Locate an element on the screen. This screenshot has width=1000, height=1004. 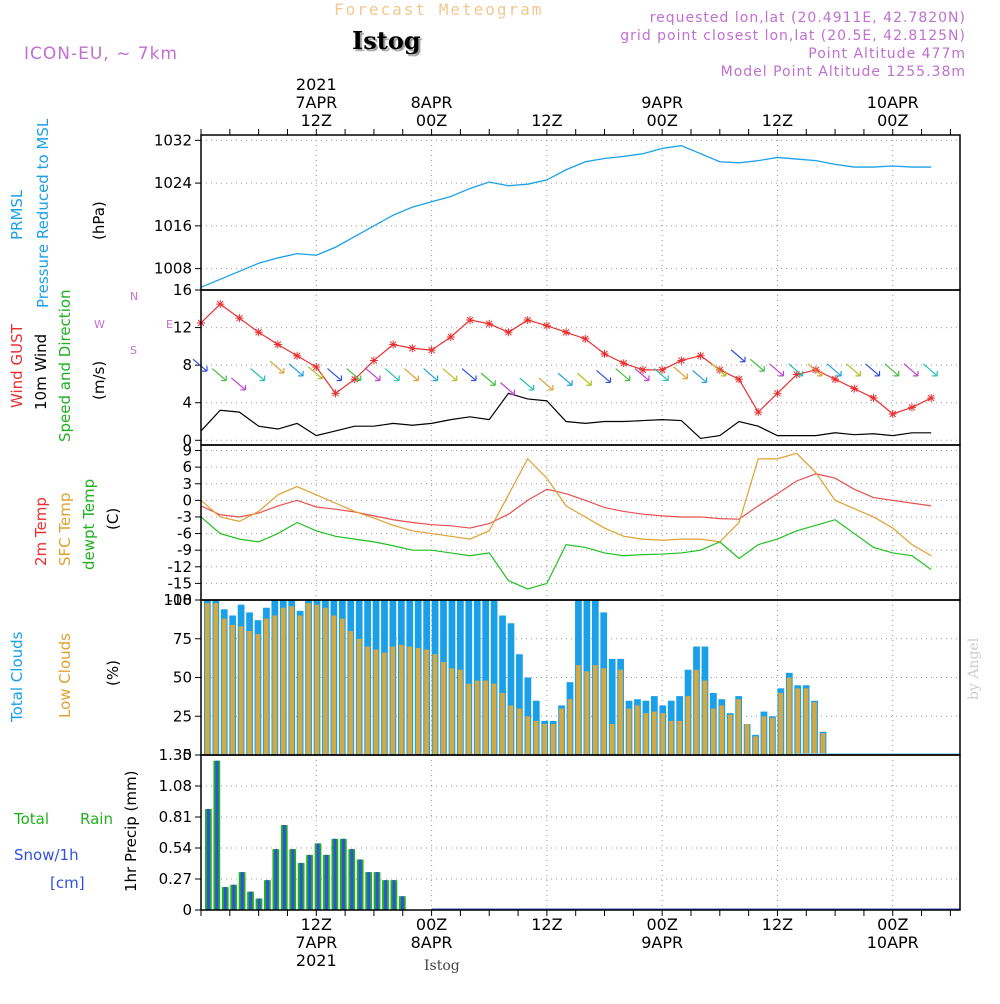
time-label-bottom: 2021 is located at coordinates (316, 960).